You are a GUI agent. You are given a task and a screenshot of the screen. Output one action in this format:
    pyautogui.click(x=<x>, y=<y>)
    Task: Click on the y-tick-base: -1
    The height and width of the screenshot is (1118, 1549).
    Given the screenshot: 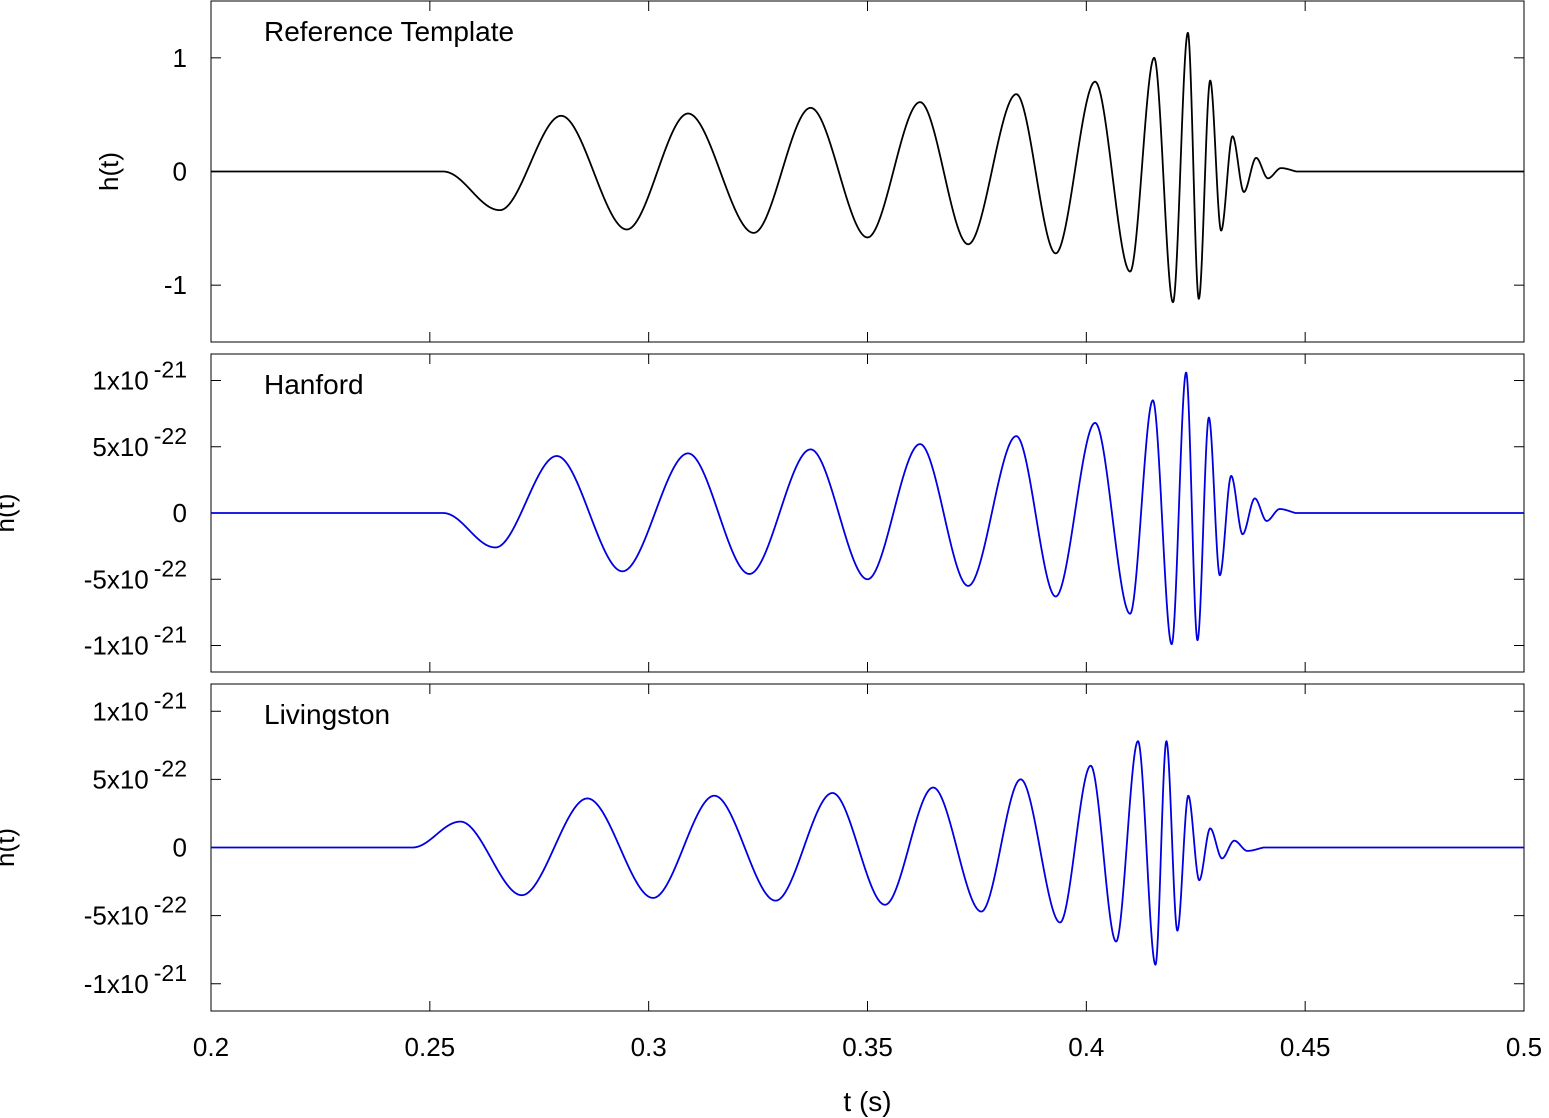 What is the action you would take?
    pyautogui.click(x=175, y=285)
    